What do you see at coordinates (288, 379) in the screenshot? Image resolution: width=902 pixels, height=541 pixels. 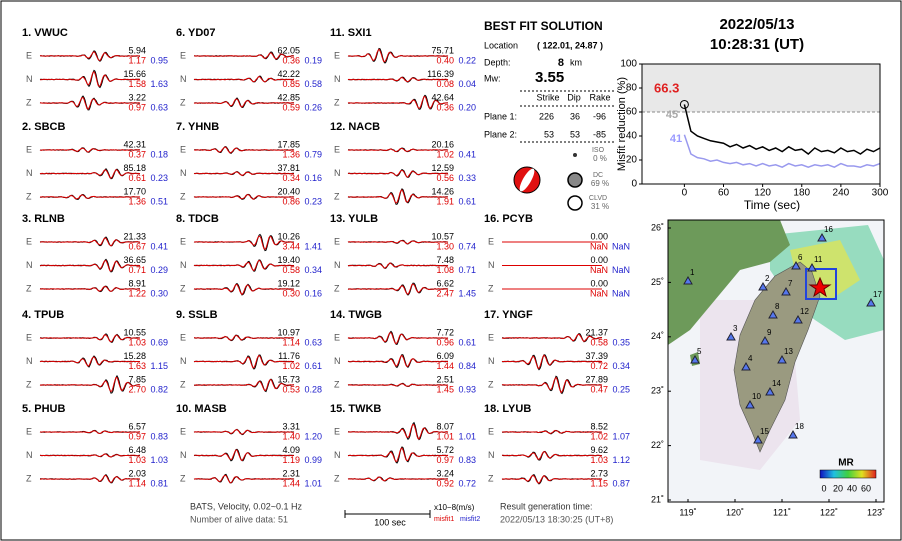 I see `amplitude: 15.73` at bounding box center [288, 379].